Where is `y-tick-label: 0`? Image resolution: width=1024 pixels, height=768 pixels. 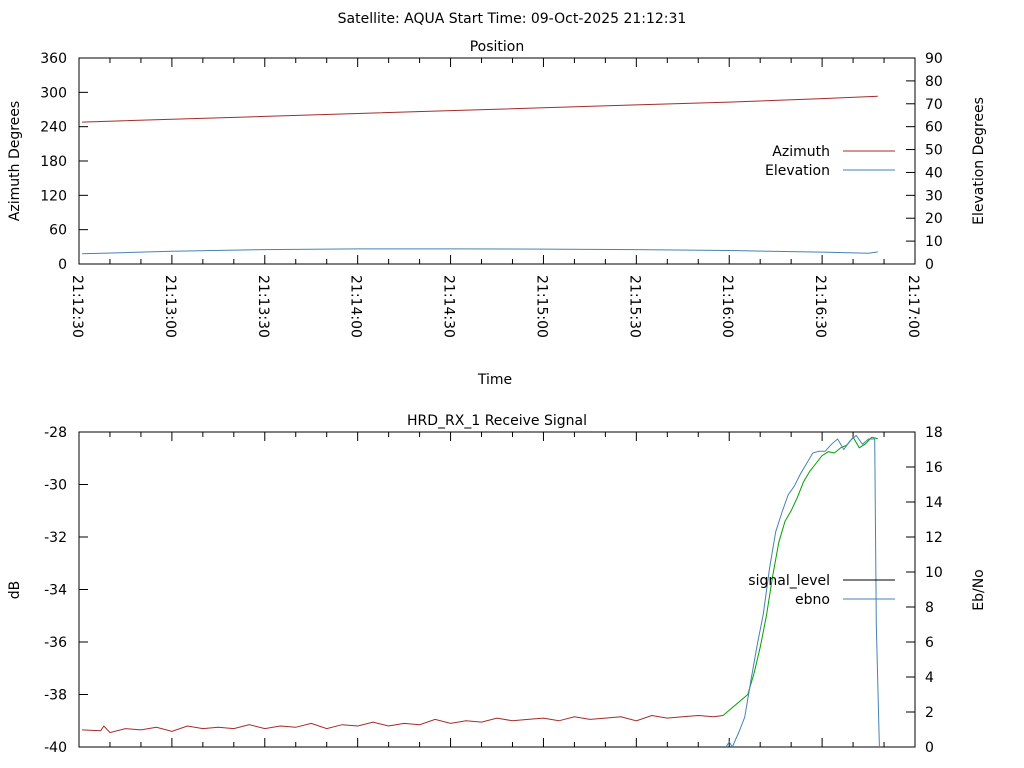
y-tick-label: 0 is located at coordinates (62, 265).